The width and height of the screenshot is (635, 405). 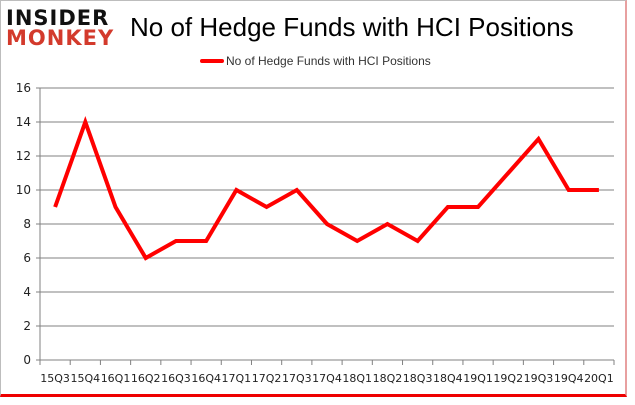 What do you see at coordinates (237, 378) in the screenshot?
I see `x-tick-label: 17Q1` at bounding box center [237, 378].